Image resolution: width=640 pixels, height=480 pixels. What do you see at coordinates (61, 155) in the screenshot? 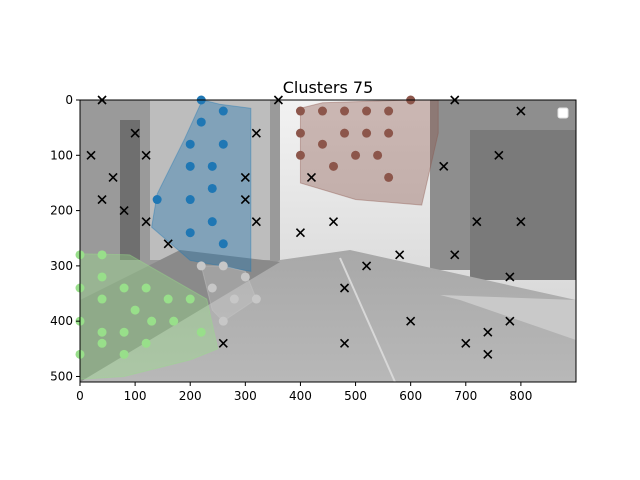
I see `y-tick-label-1: 100` at bounding box center [61, 155].